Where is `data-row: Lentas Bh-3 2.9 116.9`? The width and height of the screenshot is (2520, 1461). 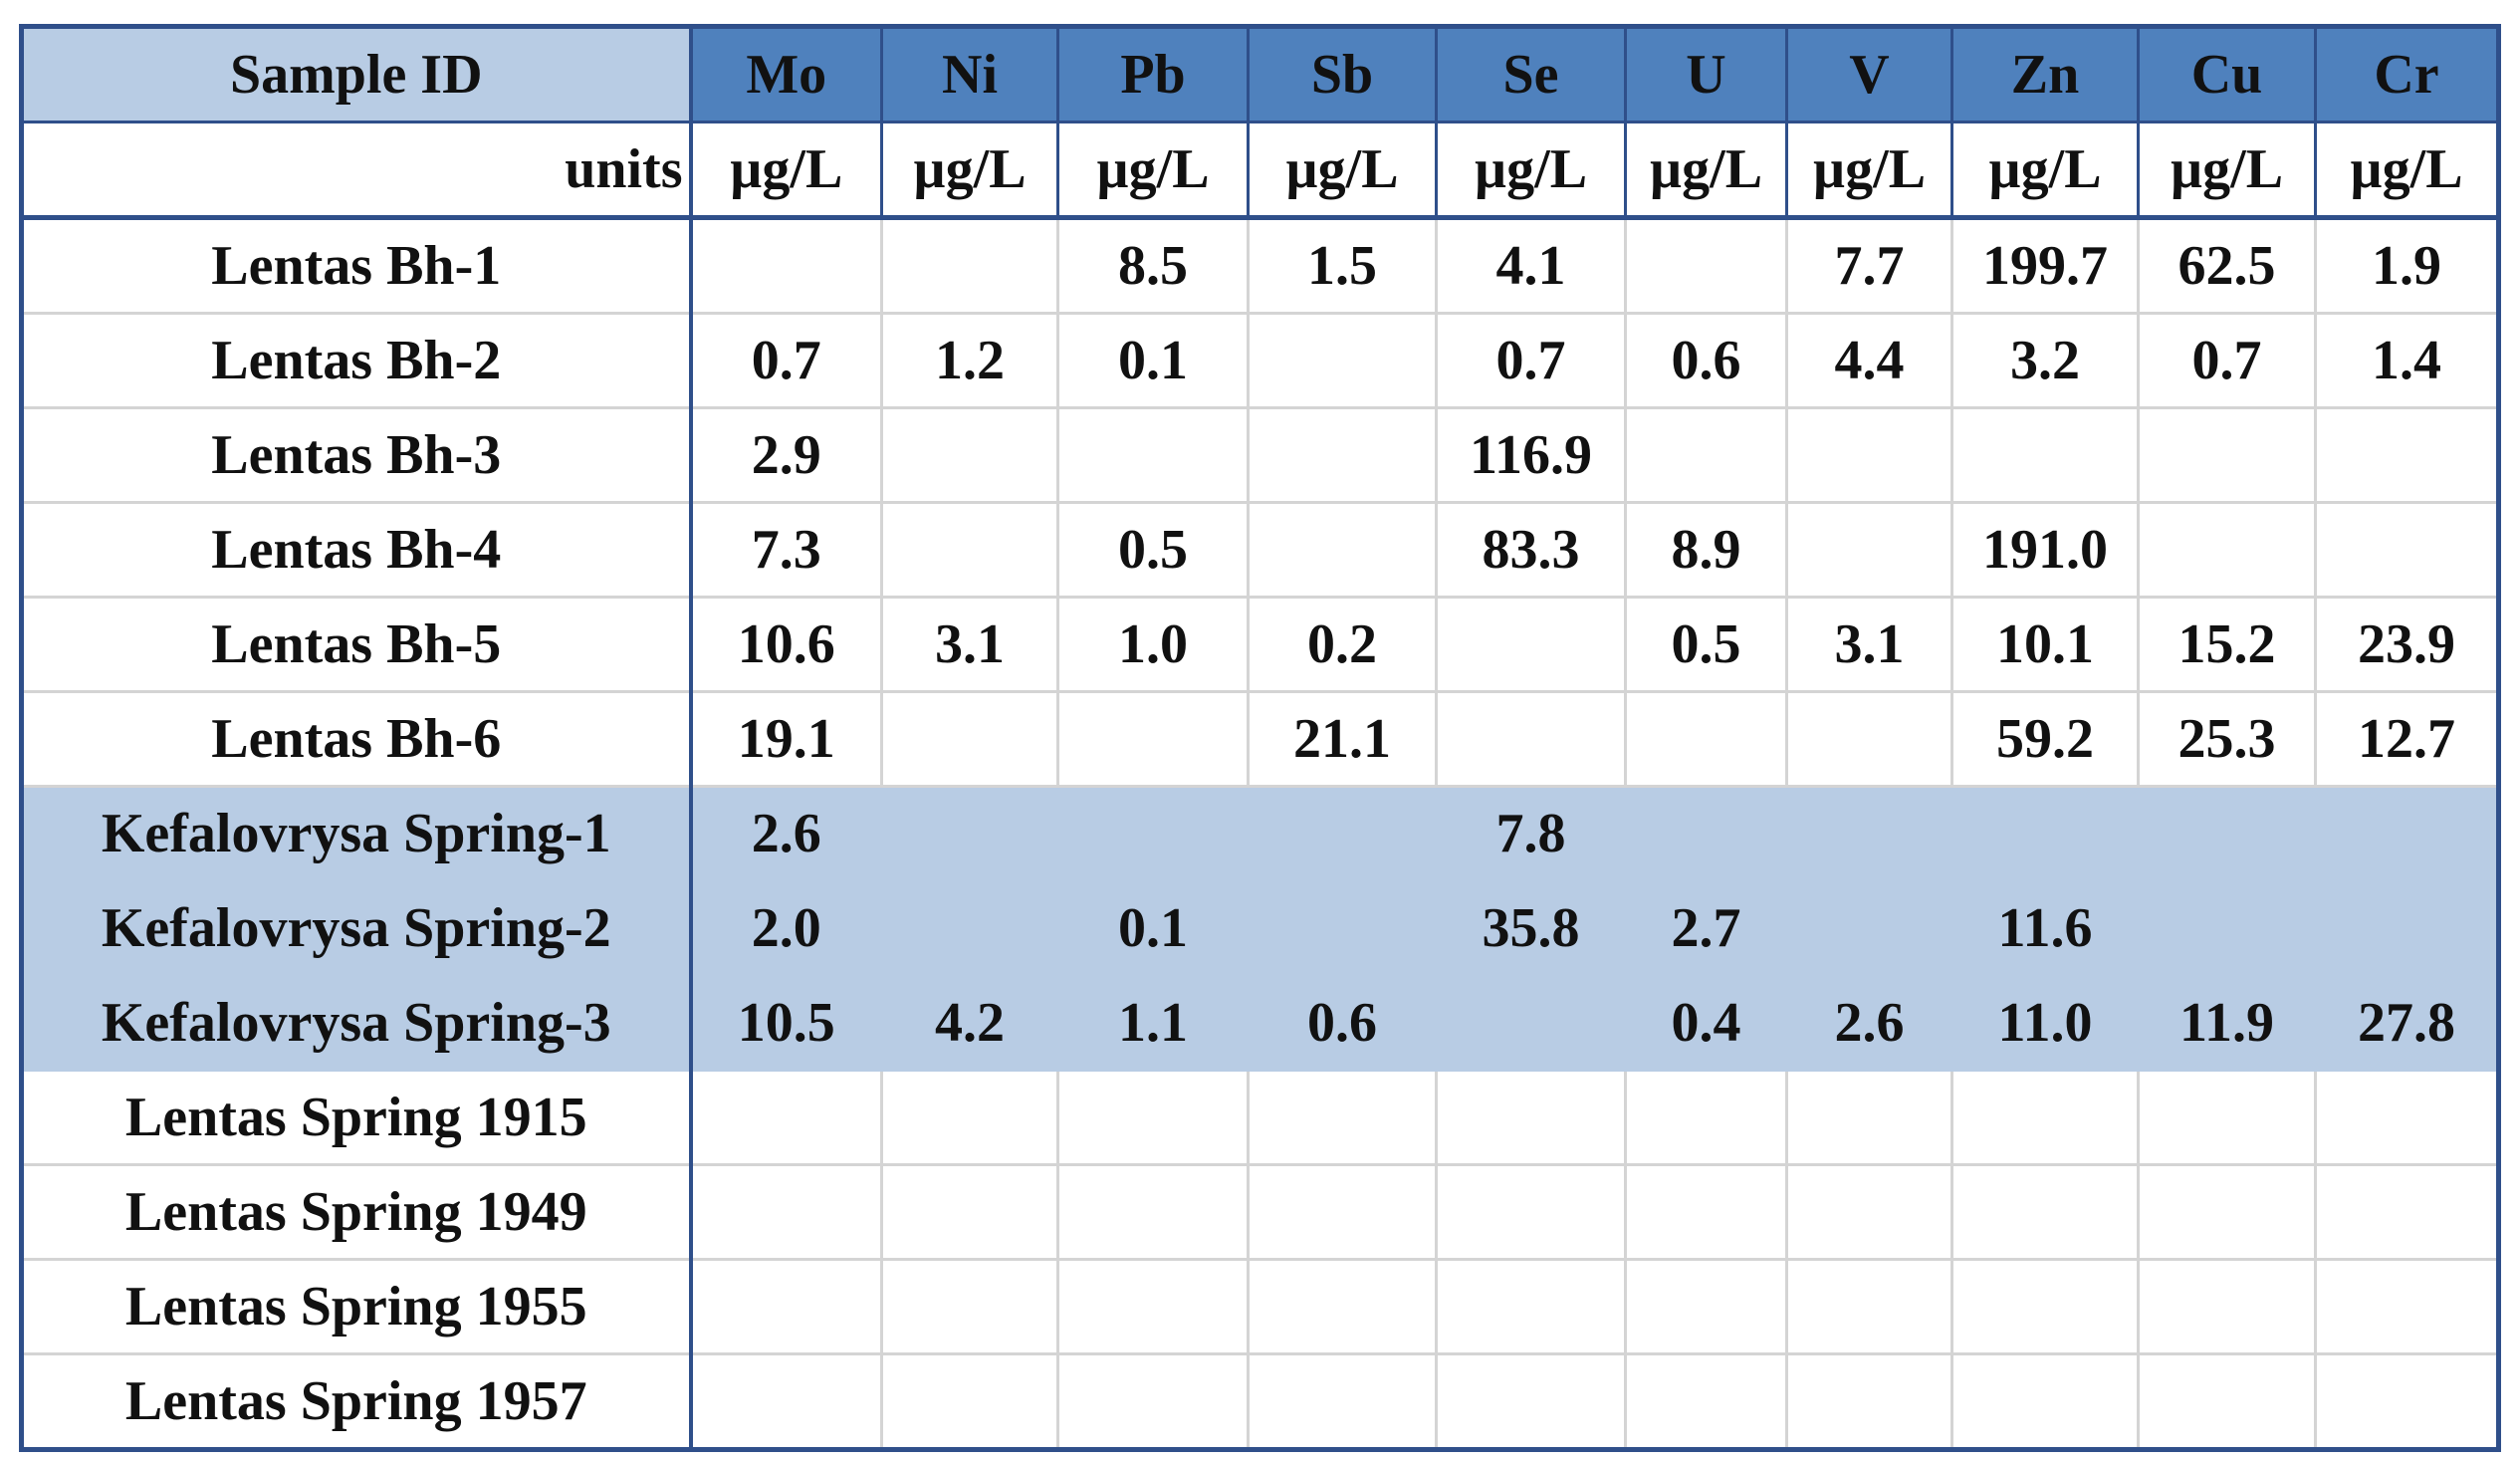 data-row: Lentas Bh-3 2.9 116.9 is located at coordinates (1260, 455).